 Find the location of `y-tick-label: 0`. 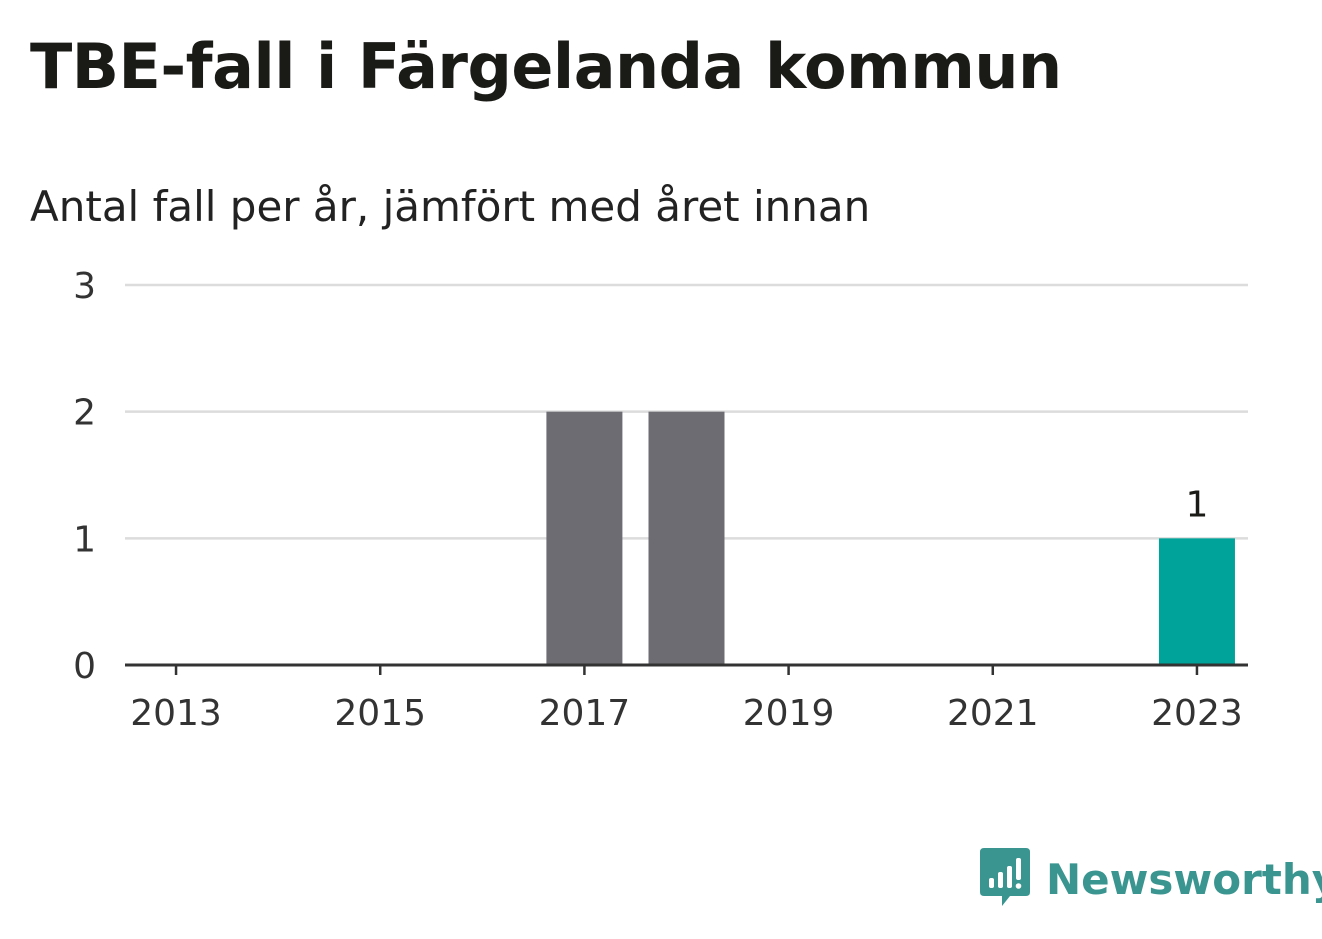

y-tick-label: 0 is located at coordinates (84, 666).